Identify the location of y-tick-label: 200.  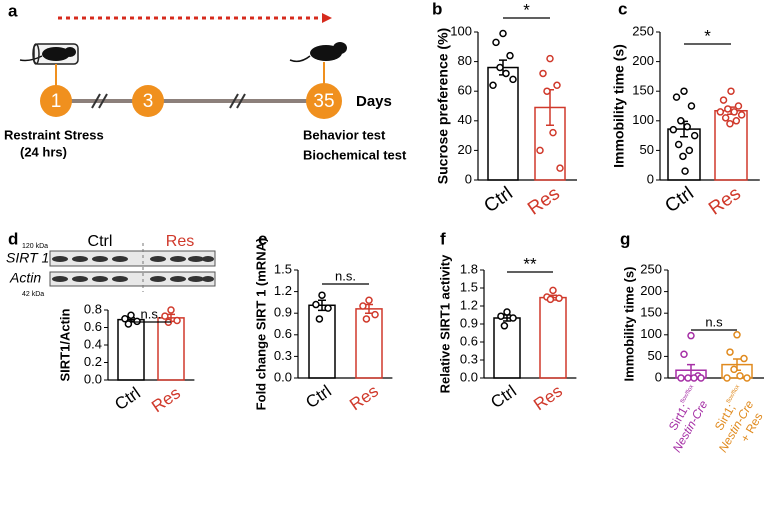
(651, 290).